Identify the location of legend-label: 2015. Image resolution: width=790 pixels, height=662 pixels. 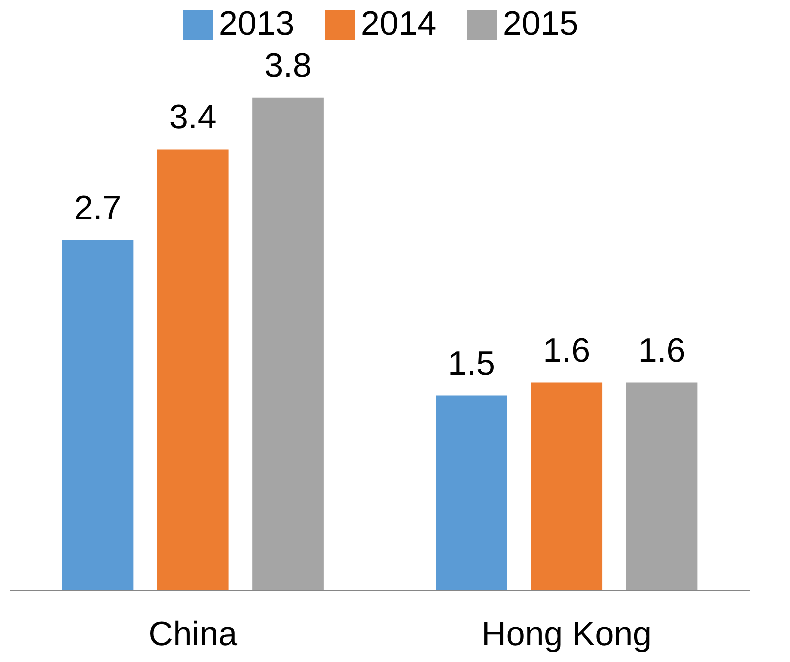
(541, 24).